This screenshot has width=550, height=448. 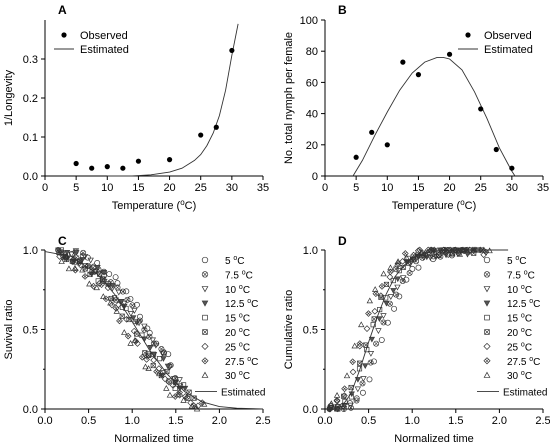 I want to click on x-tick-label: 30, so click(x=232, y=188).